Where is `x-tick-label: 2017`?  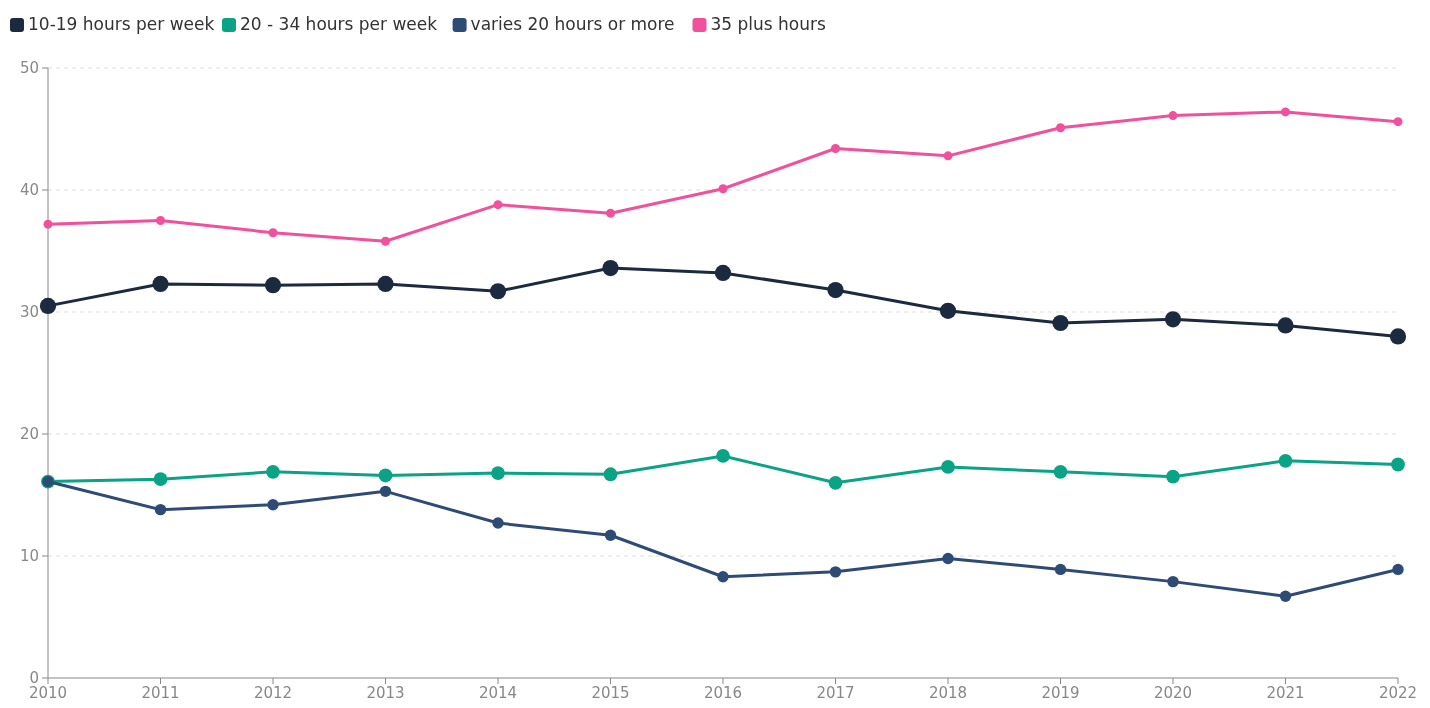
x-tick-label: 2017 is located at coordinates (835, 693).